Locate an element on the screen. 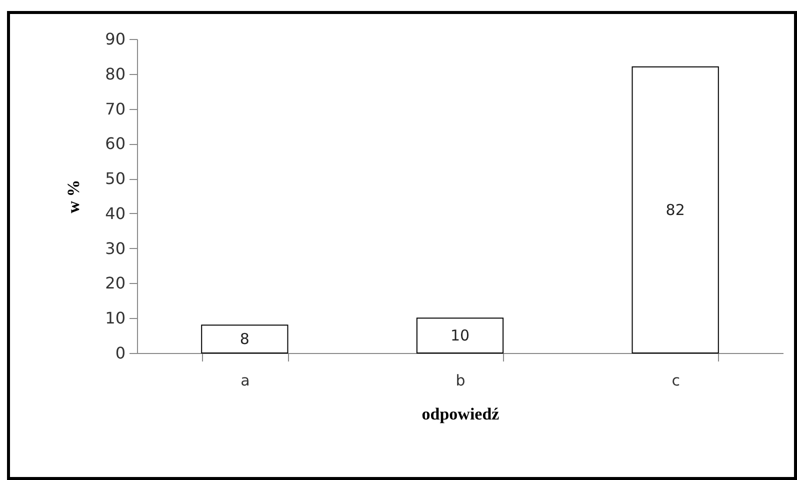 Image resolution: width=797 pixels, height=480 pixels. data-label: 8 is located at coordinates (245, 339).